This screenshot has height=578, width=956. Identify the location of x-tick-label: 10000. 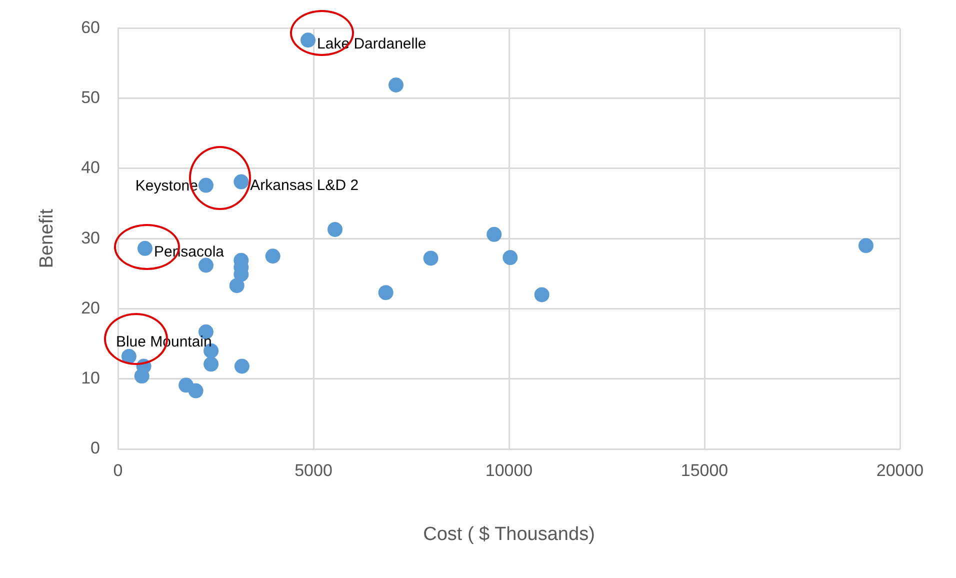
(509, 470).